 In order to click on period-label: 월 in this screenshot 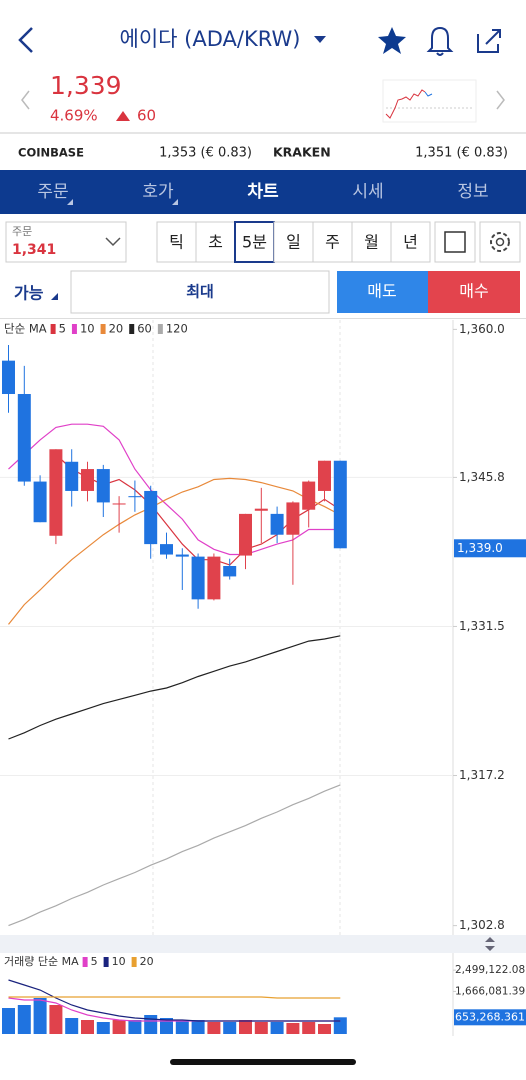, I will do `click(371, 242)`.